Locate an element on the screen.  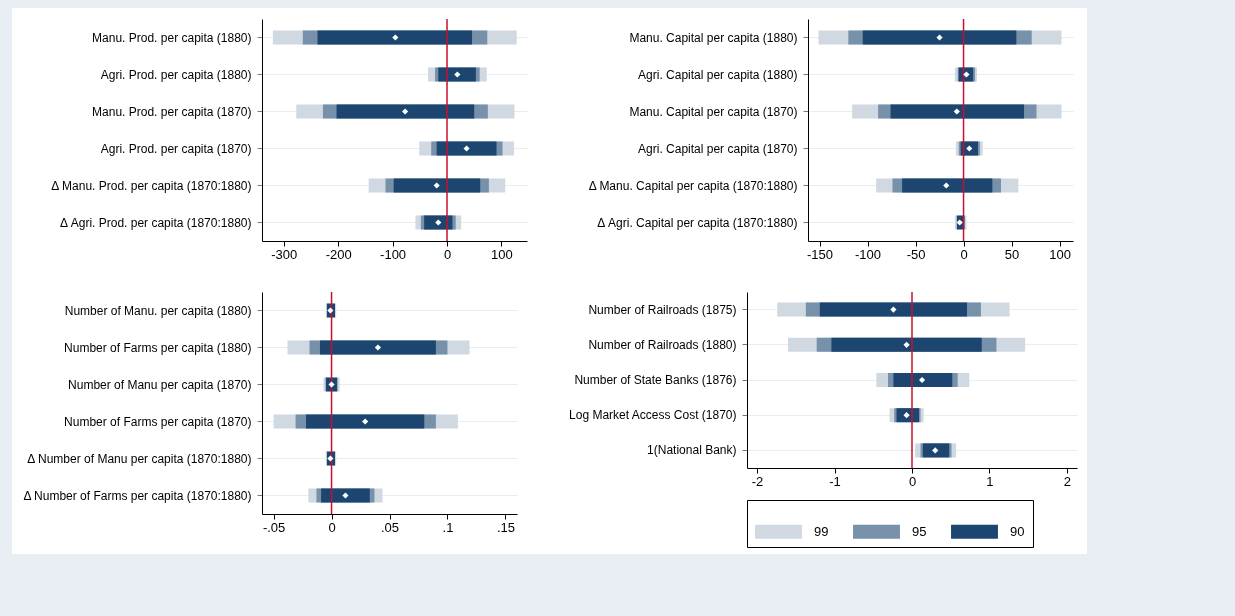
y-tick-label: Number of Farms per capita (1880) is located at coordinates (158, 347).